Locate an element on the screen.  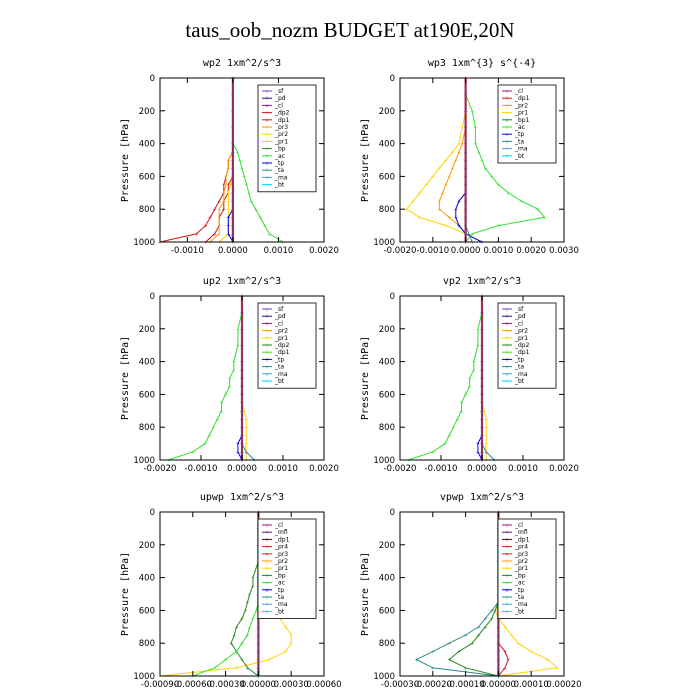
legend-label: _bp is located at coordinates (280, 149).